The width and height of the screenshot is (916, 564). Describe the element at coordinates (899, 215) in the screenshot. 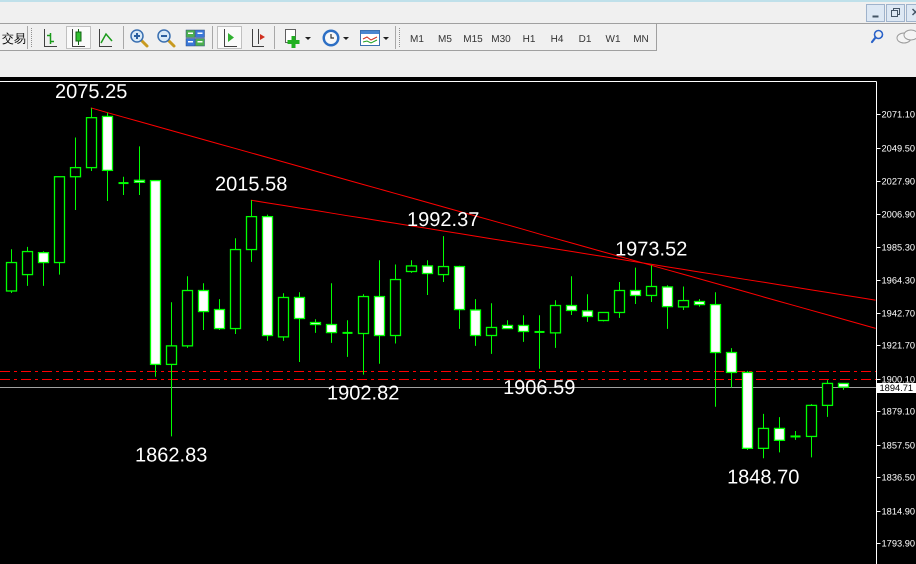

I see `y-tick-label: 2006.90` at that location.